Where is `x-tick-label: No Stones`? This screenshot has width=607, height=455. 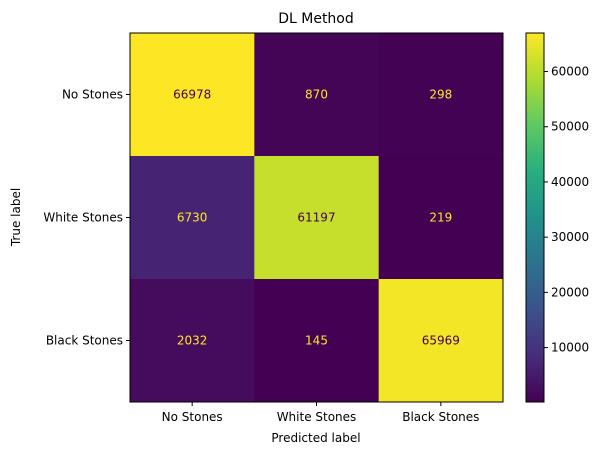 x-tick-label: No Stones is located at coordinates (192, 417).